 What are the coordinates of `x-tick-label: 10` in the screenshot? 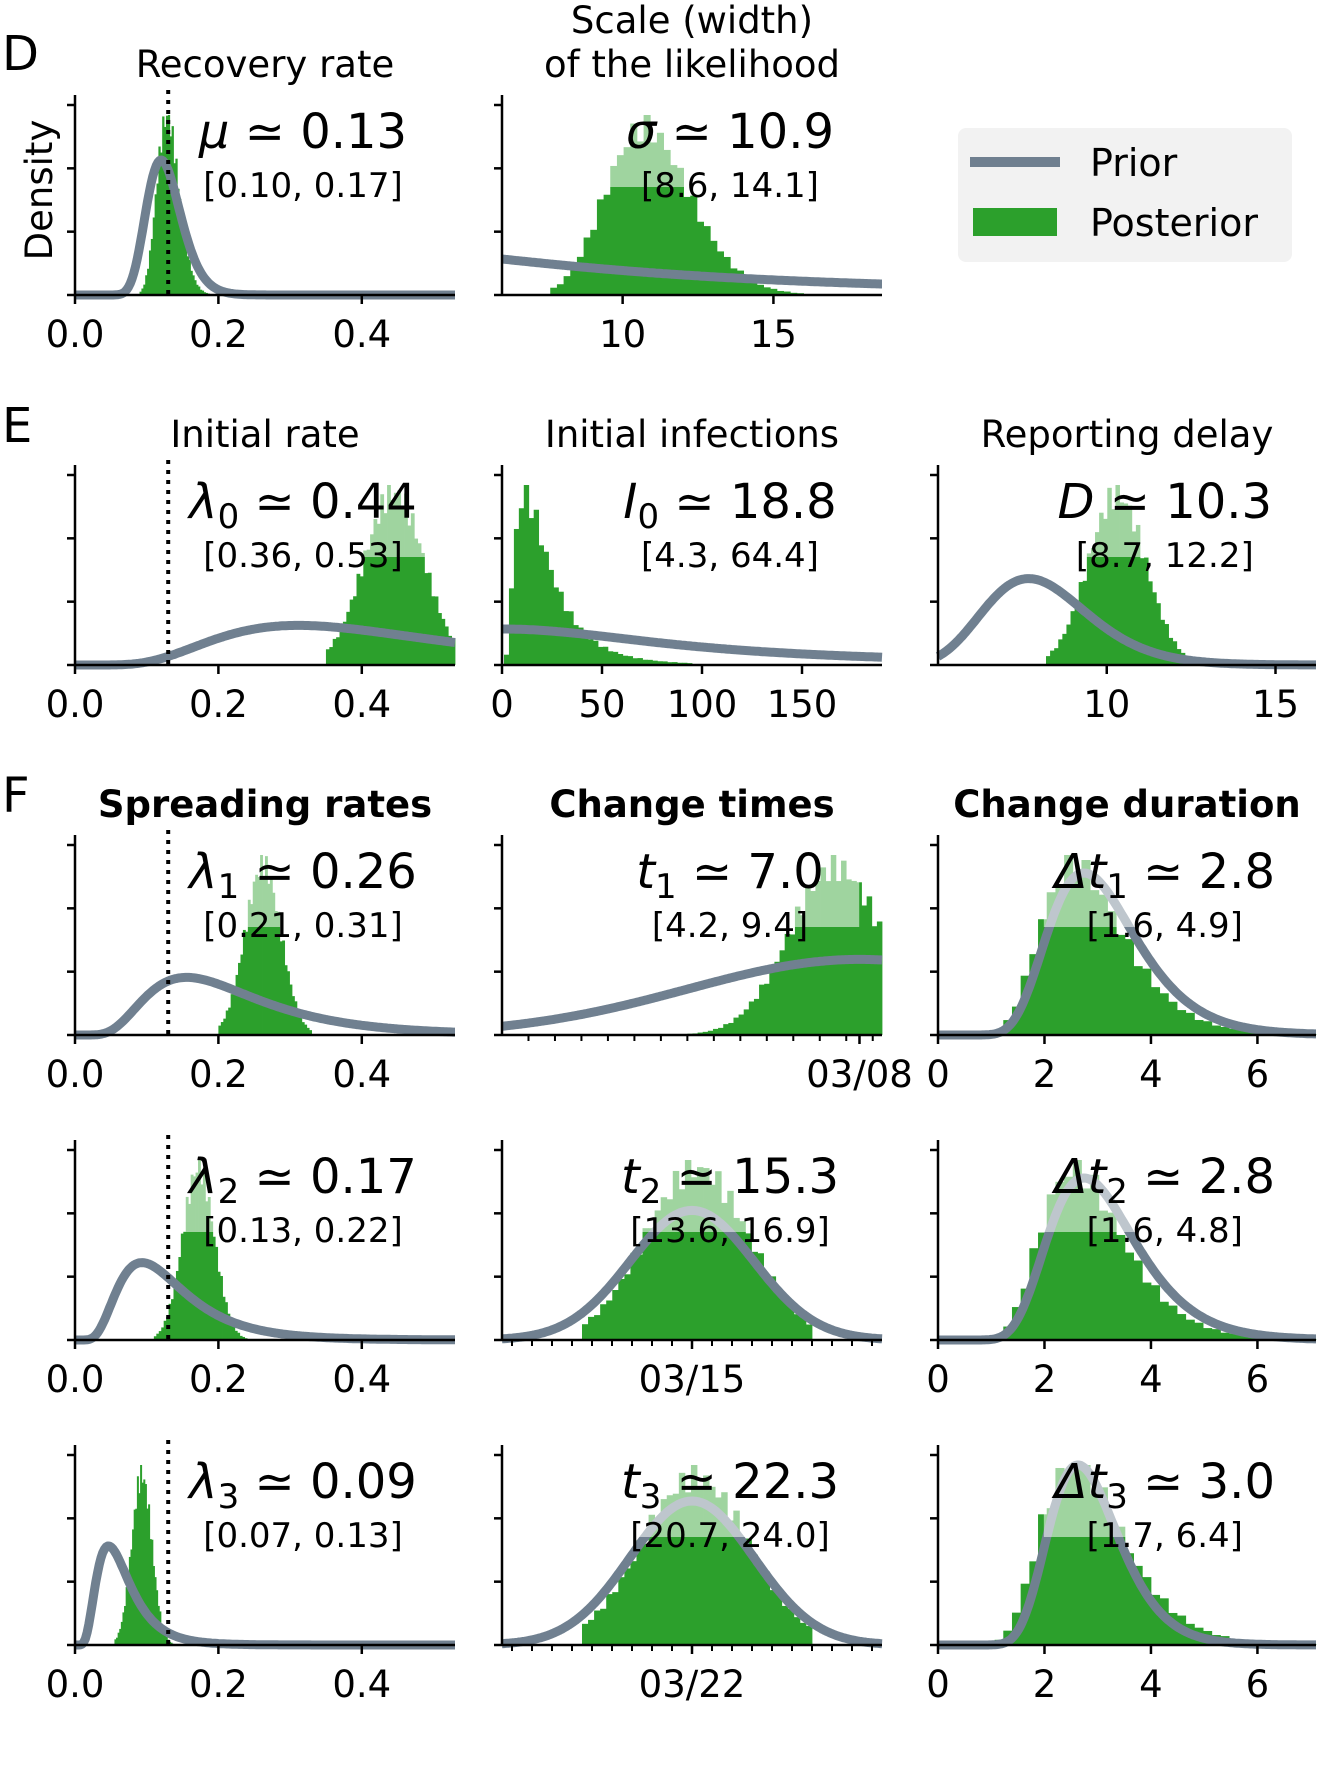 It's located at (1106, 704).